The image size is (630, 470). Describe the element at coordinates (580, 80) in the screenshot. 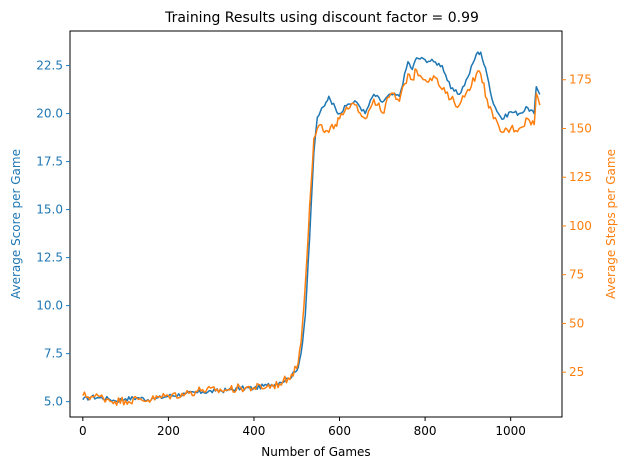

I see `right-tick-label: 175` at that location.